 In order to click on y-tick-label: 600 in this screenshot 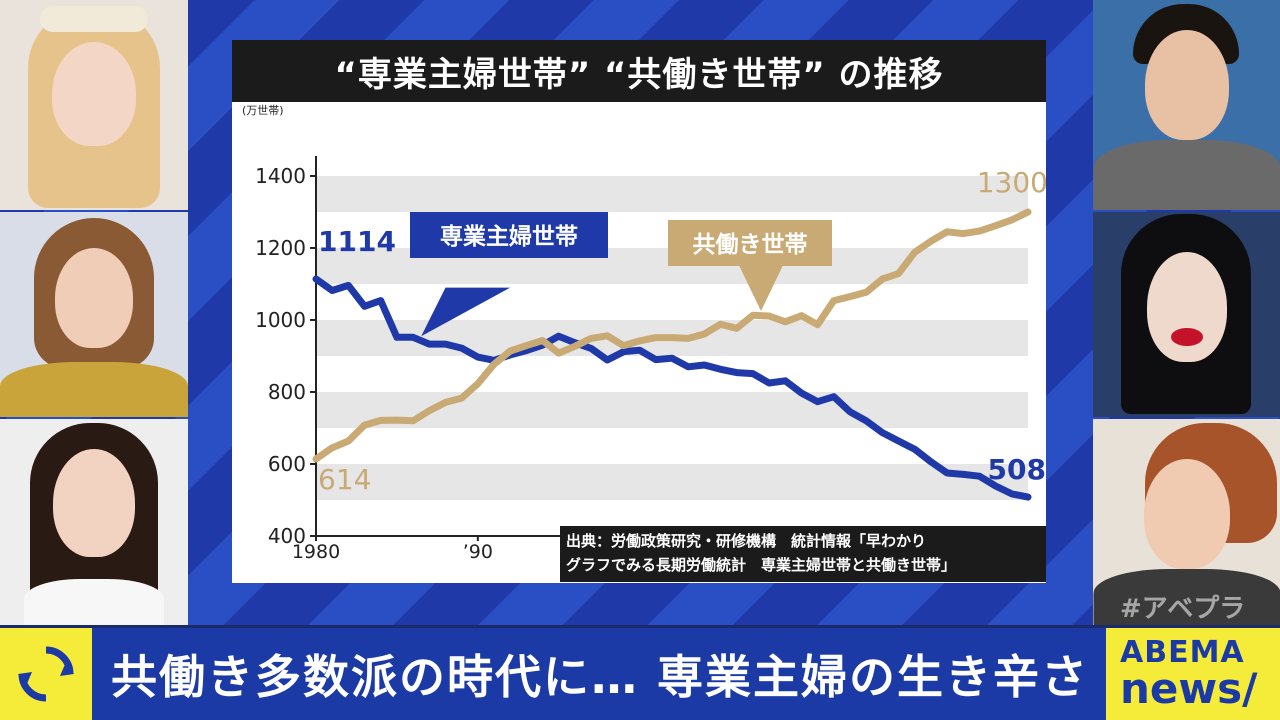, I will do `click(287, 464)`.